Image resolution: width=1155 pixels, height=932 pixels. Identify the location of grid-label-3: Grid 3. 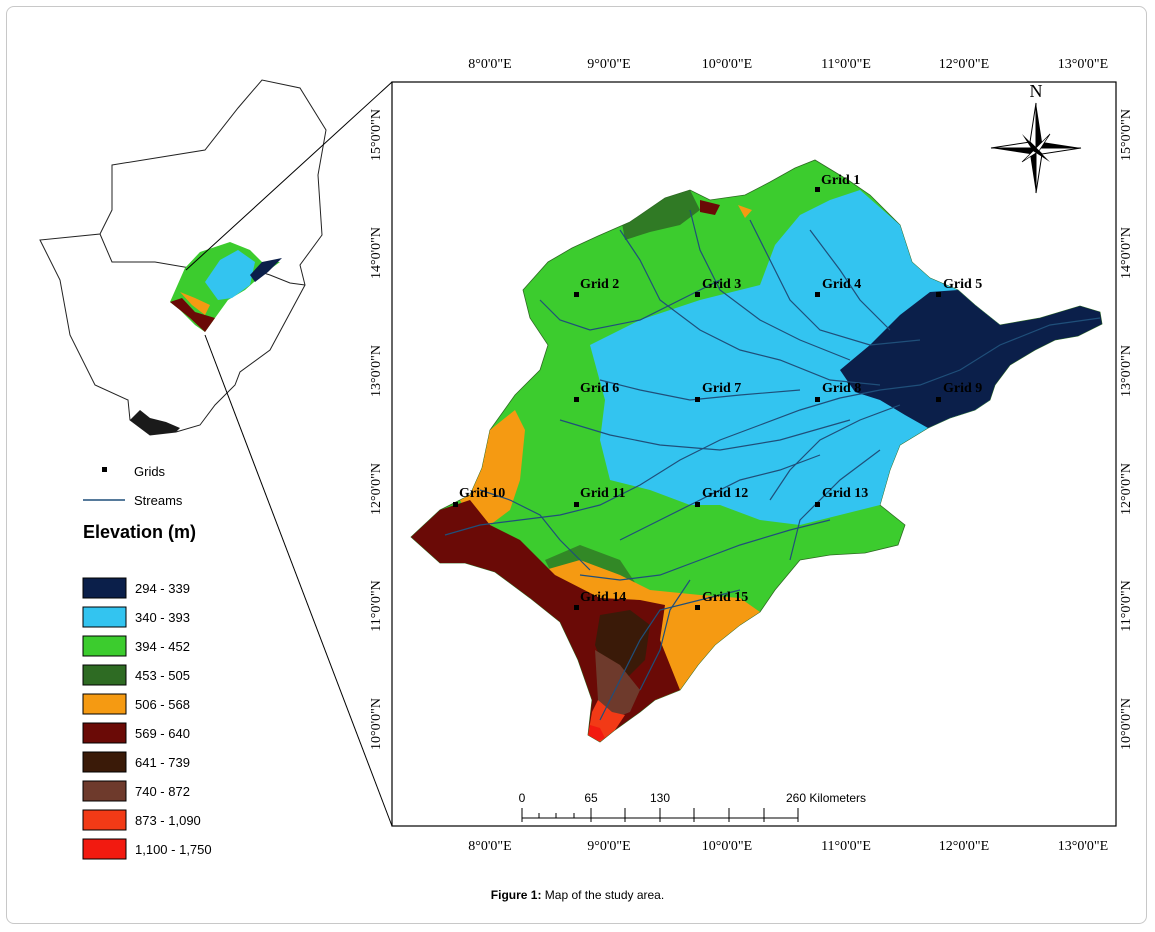
(721, 284).